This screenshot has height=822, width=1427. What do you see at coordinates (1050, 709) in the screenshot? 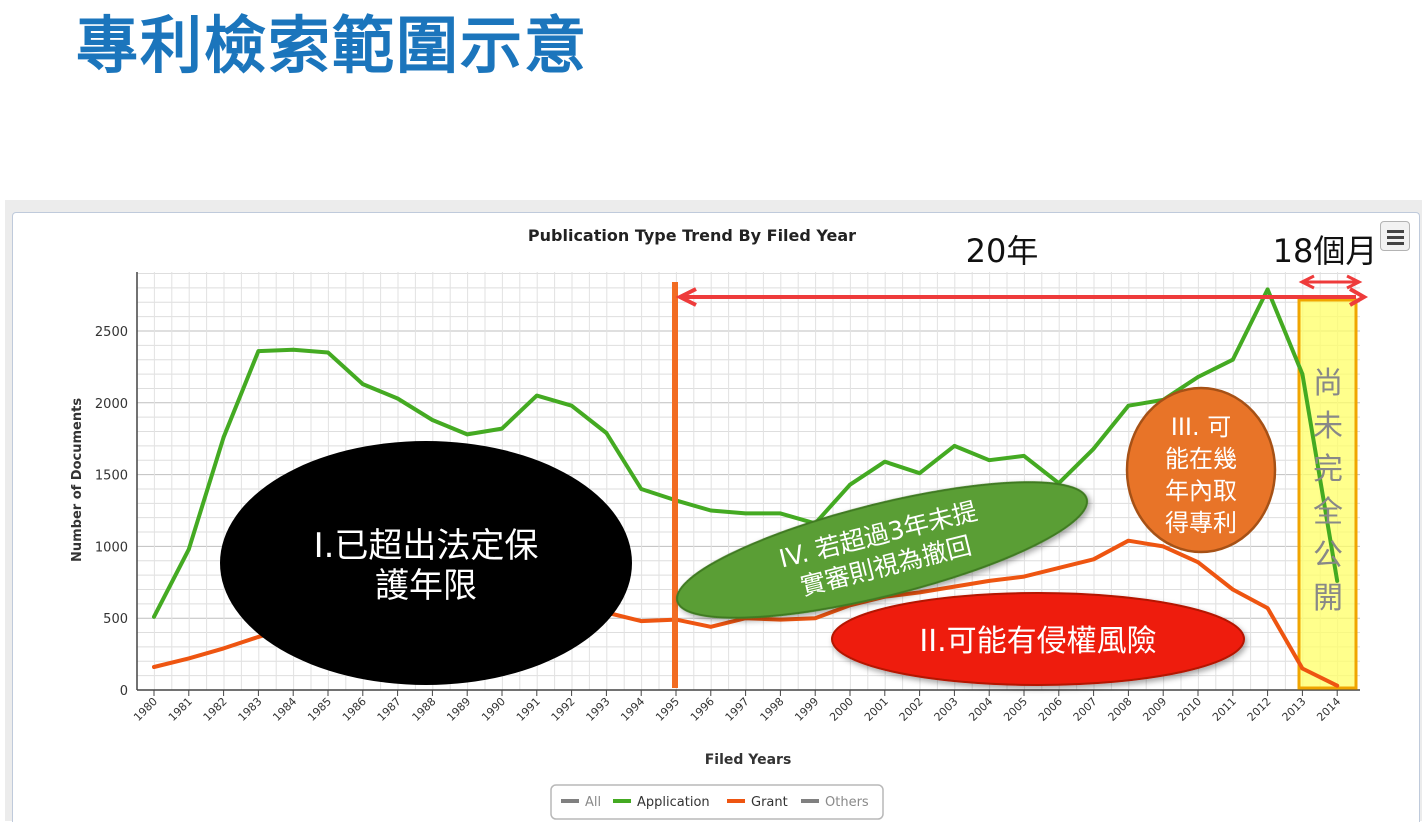
I see `x-tick-label: 2006` at bounding box center [1050, 709].